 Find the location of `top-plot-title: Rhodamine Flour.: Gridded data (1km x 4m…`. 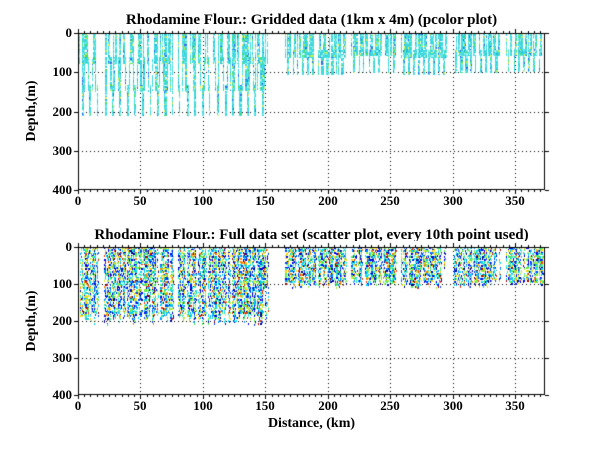

top-plot-title: Rhodamine Flour.: Gridded data (1km x 4m… is located at coordinates (311, 20).